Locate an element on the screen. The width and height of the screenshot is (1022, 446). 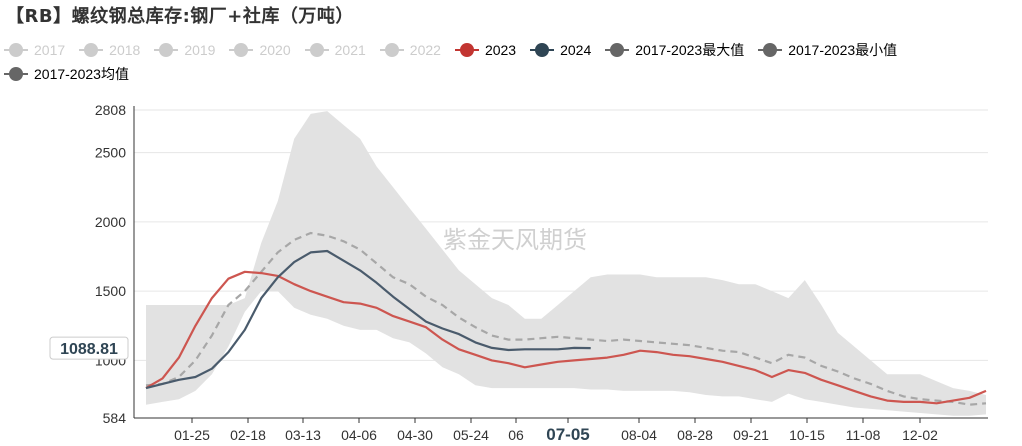
x-tick-label: 03-13 is located at coordinates (303, 435).